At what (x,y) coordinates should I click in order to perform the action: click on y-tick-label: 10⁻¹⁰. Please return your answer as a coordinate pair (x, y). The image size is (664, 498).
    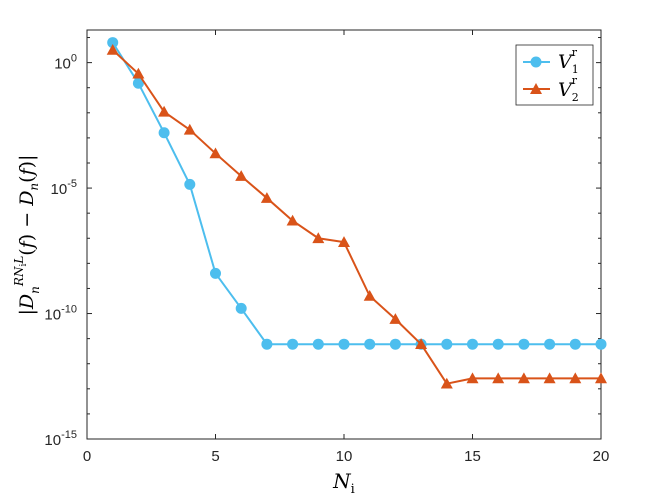
    Looking at the image, I should click on (60, 314).